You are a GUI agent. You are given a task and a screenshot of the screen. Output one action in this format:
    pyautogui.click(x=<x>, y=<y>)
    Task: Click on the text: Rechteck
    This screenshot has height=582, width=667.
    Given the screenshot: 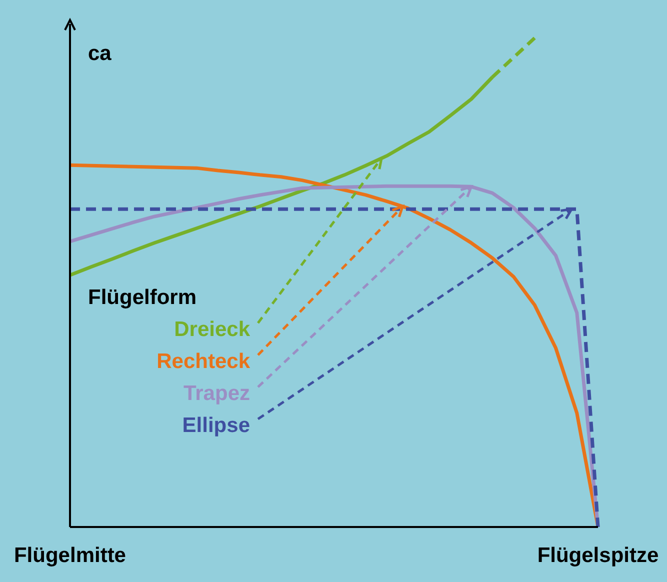 What is the action you would take?
    pyautogui.click(x=203, y=361)
    